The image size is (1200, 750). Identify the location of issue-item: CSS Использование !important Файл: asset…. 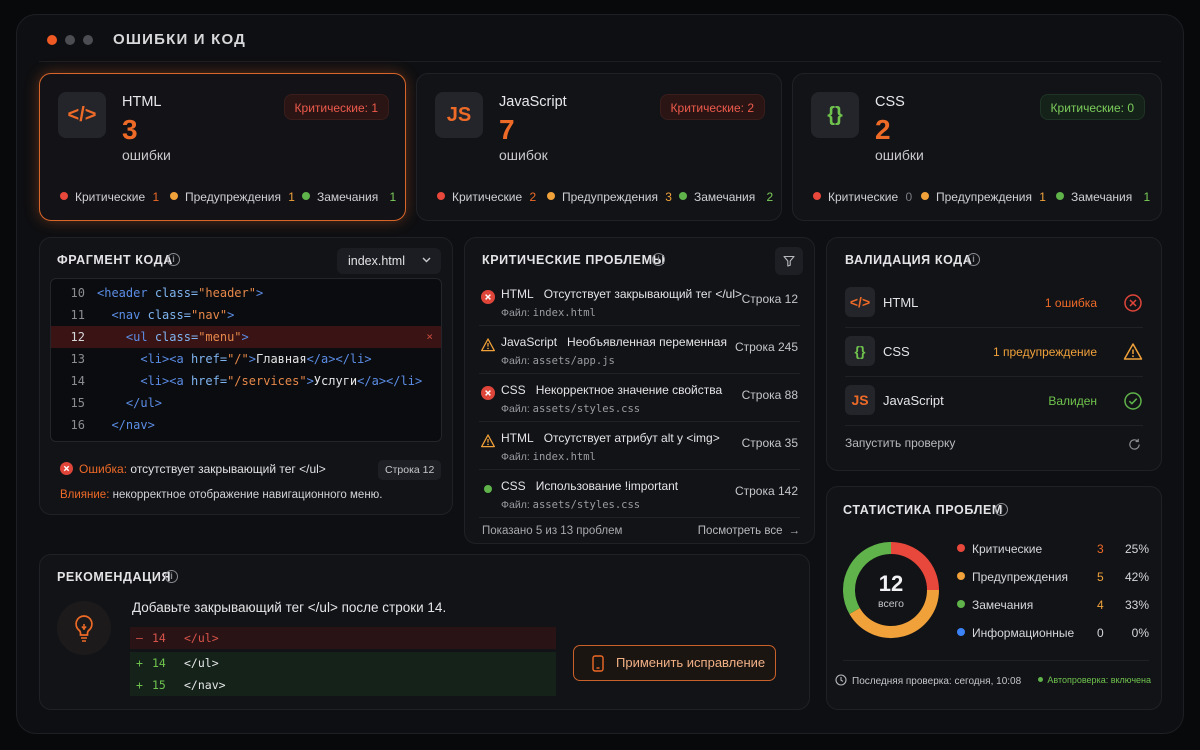
(639, 494).